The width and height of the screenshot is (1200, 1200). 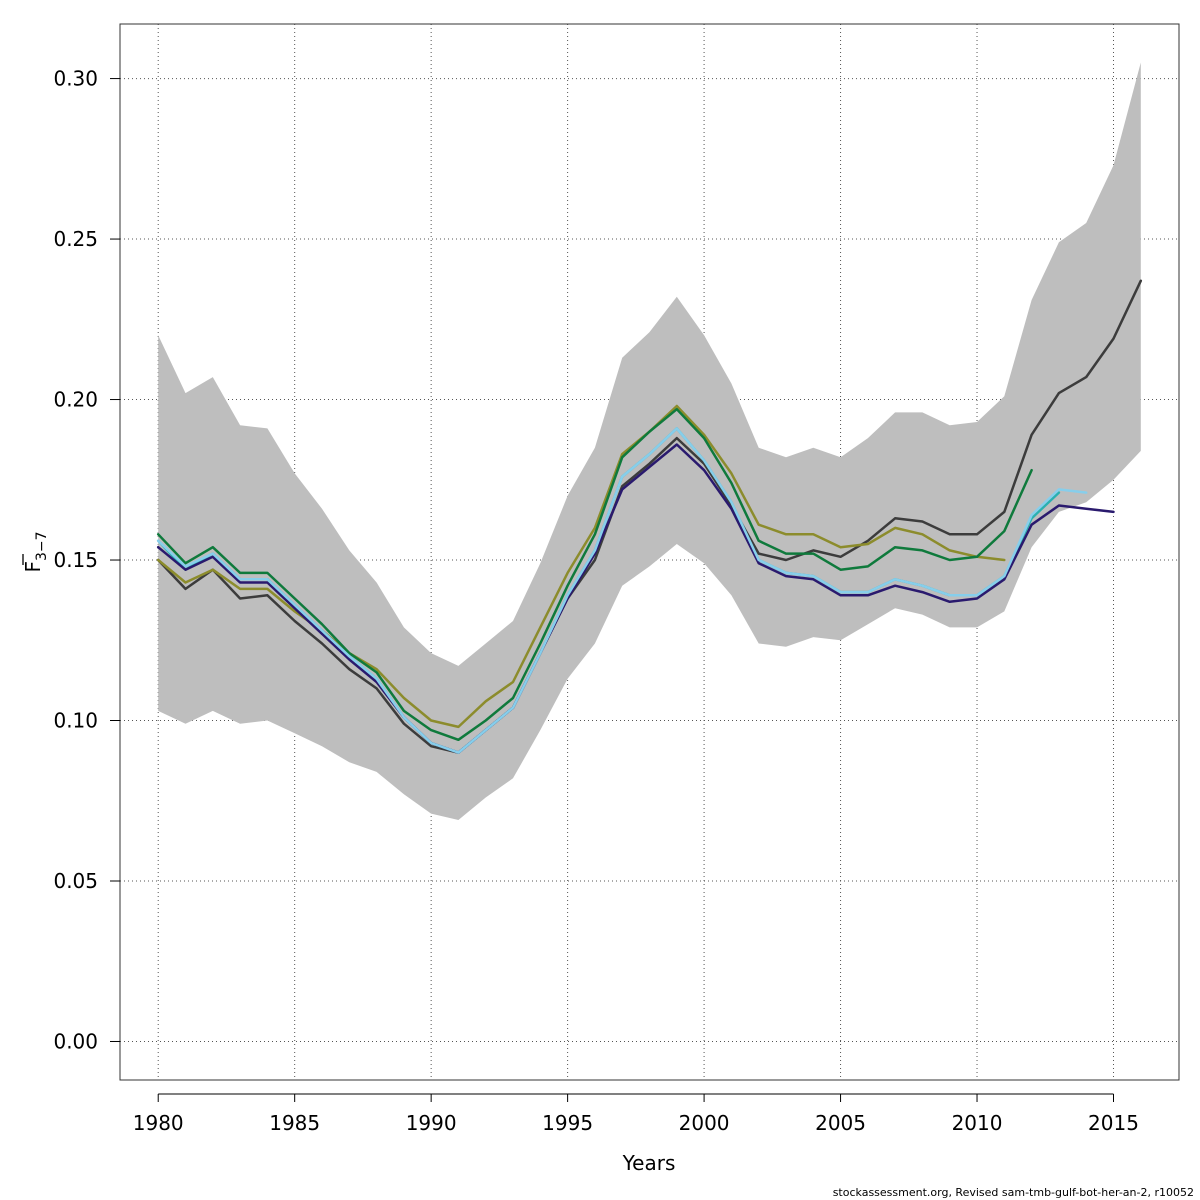 What do you see at coordinates (75, 239) in the screenshot?
I see `y-tick-label-0.25: 0.25` at bounding box center [75, 239].